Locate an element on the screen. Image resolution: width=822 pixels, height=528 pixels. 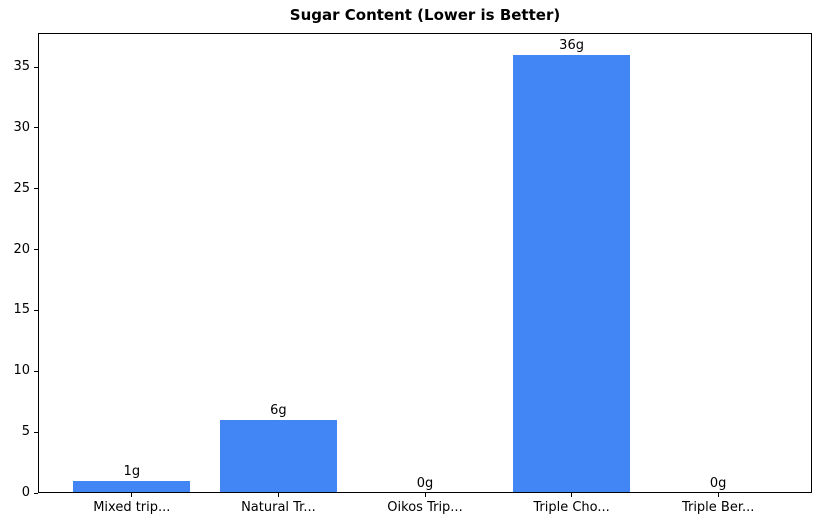
bar-value-label: 36g is located at coordinates (571, 45).